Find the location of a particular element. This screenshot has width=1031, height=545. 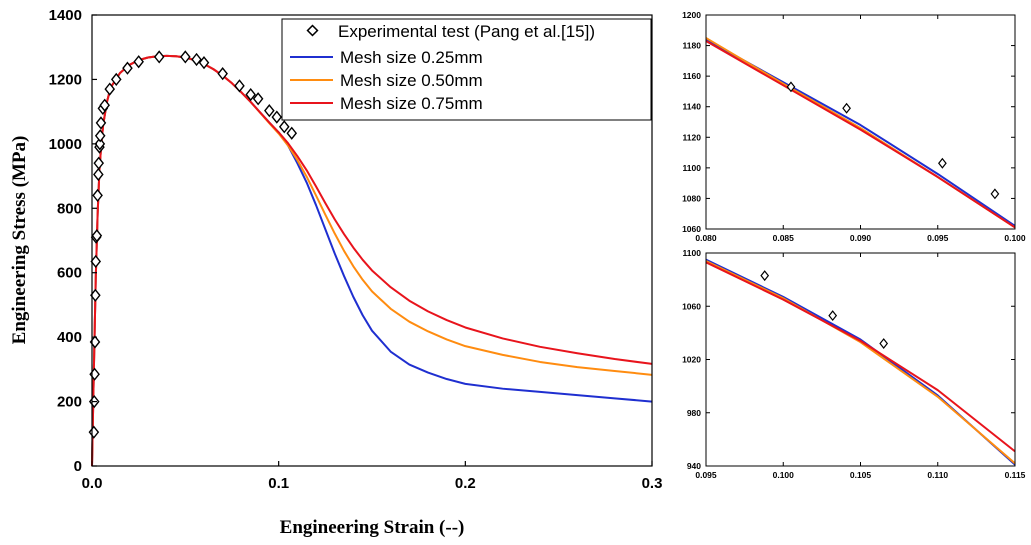

legend-item-mesh-050: Mesh size 0.50mm is located at coordinates (386, 80).